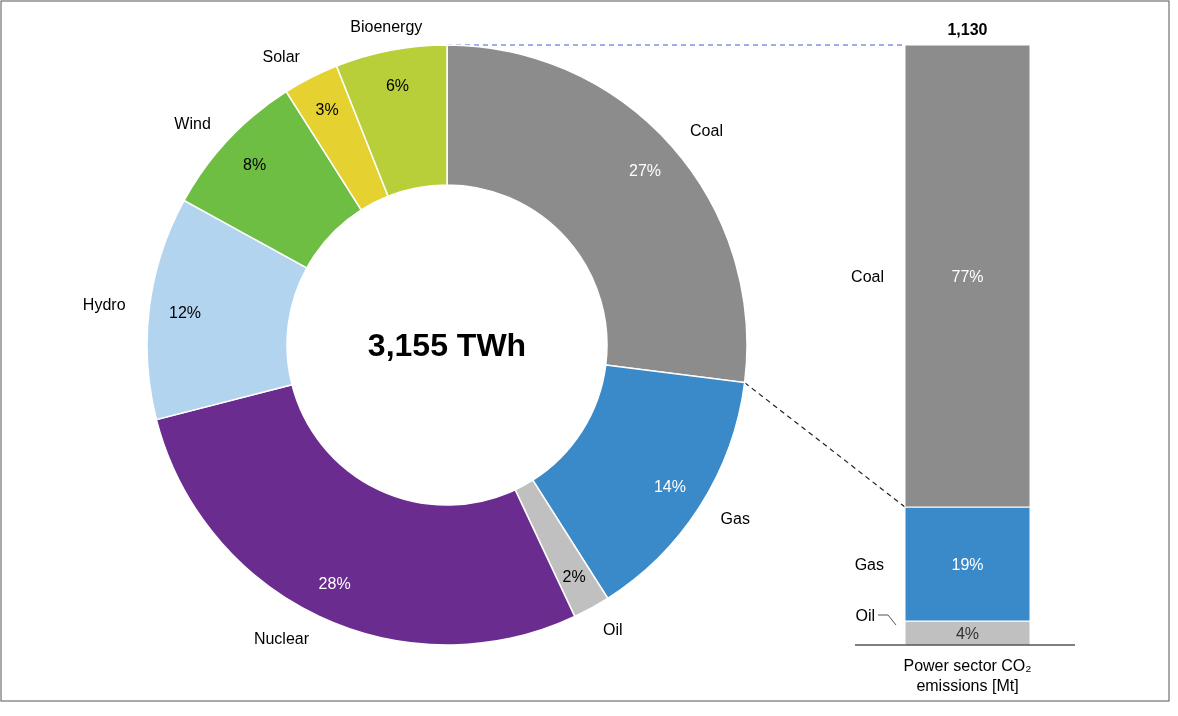 This screenshot has height=716, width=1178. I want to click on slice-label: Bioenergy, so click(386, 27).